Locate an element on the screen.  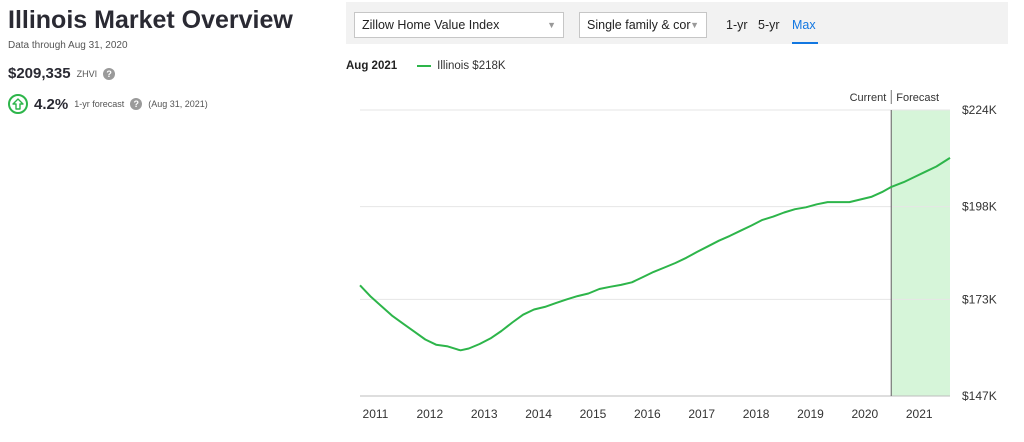
zhvi-unit: ZHVI is located at coordinates (87, 73).